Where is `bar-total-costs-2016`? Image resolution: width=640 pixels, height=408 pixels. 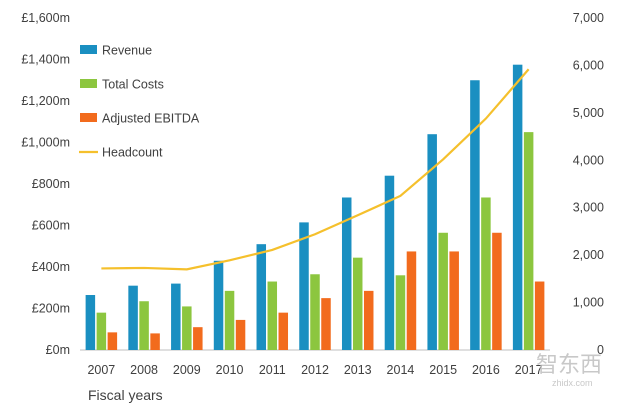
bar-total-costs-2016 is located at coordinates (486, 273).